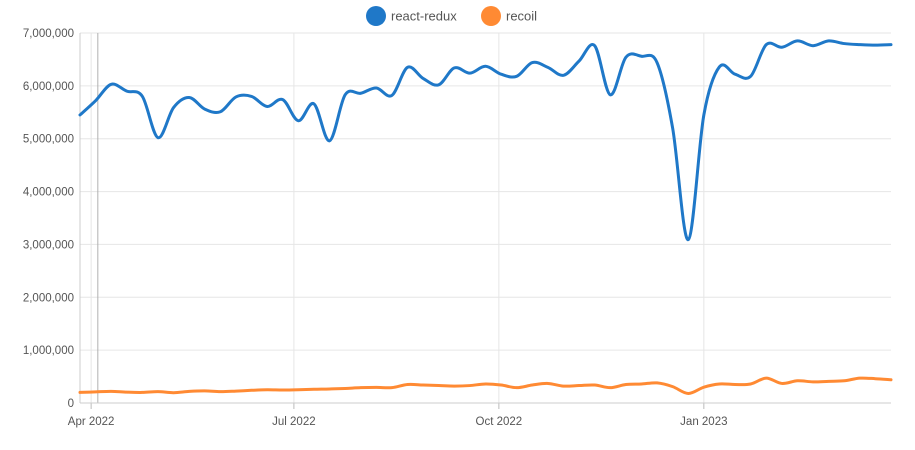 The image size is (915, 450). What do you see at coordinates (521, 16) in the screenshot?
I see `legend-label: recoil` at bounding box center [521, 16].